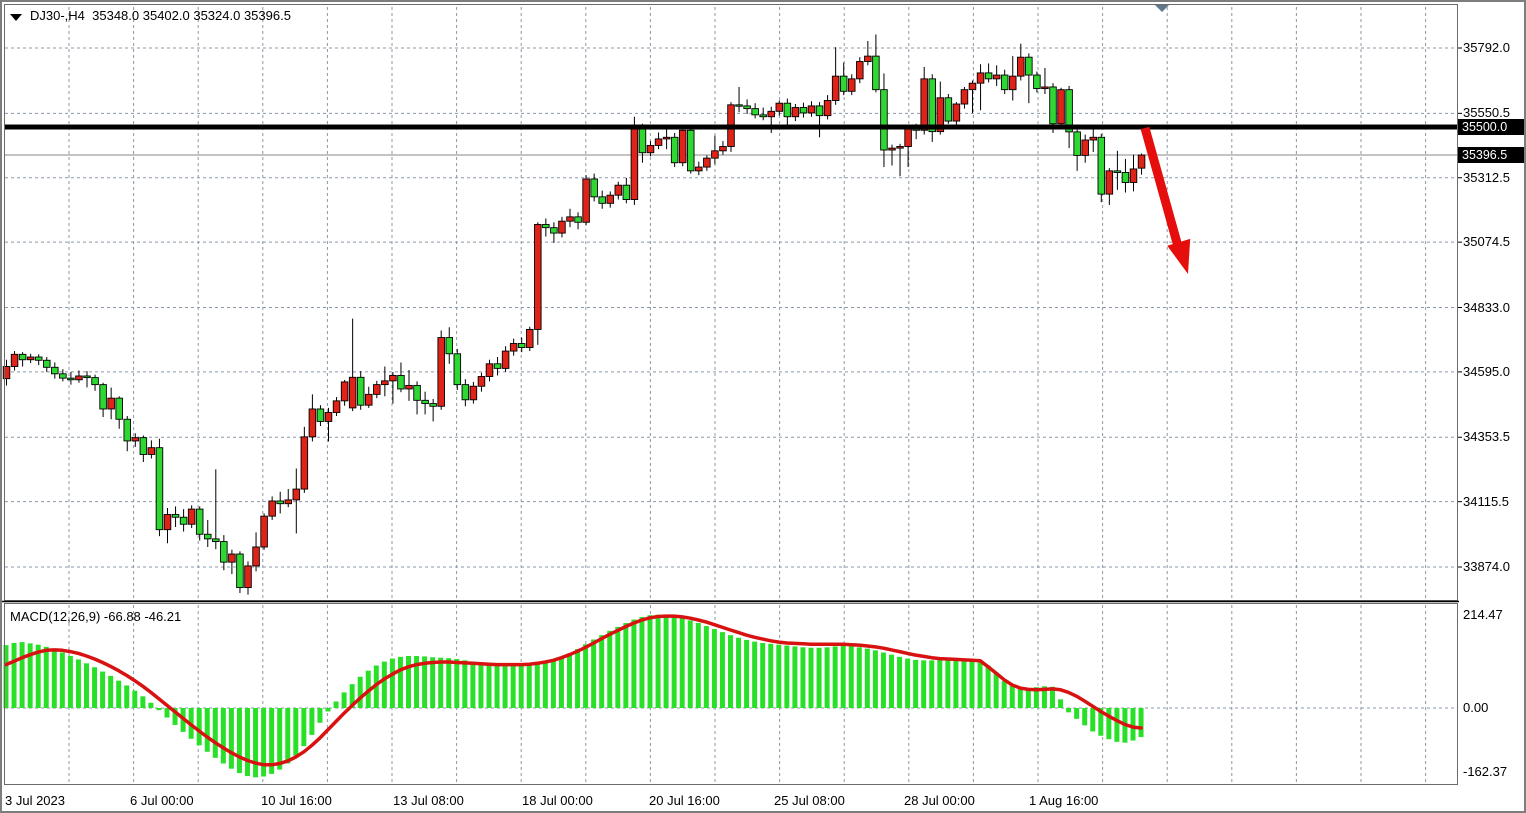 The image size is (1526, 813). Describe the element at coordinates (939, 800) in the screenshot. I see `time-axis-label: 28 Jul 00:00` at that location.